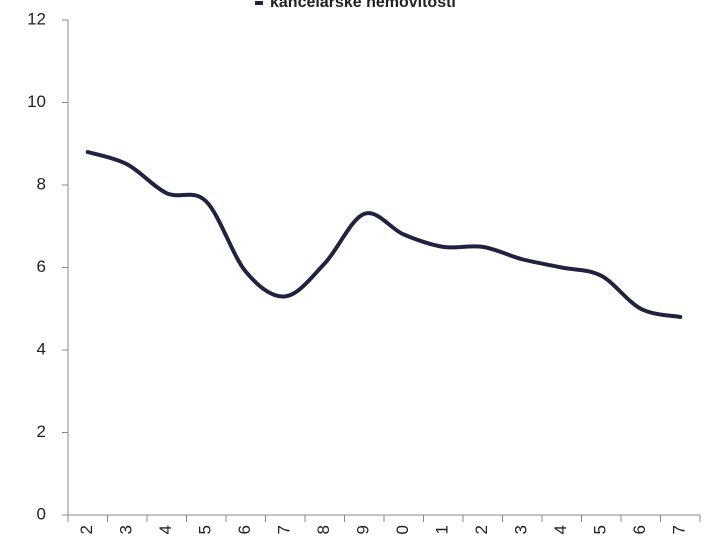 The height and width of the screenshot is (543, 724). What do you see at coordinates (36, 101) in the screenshot?
I see `y-tick-label: 10` at bounding box center [36, 101].